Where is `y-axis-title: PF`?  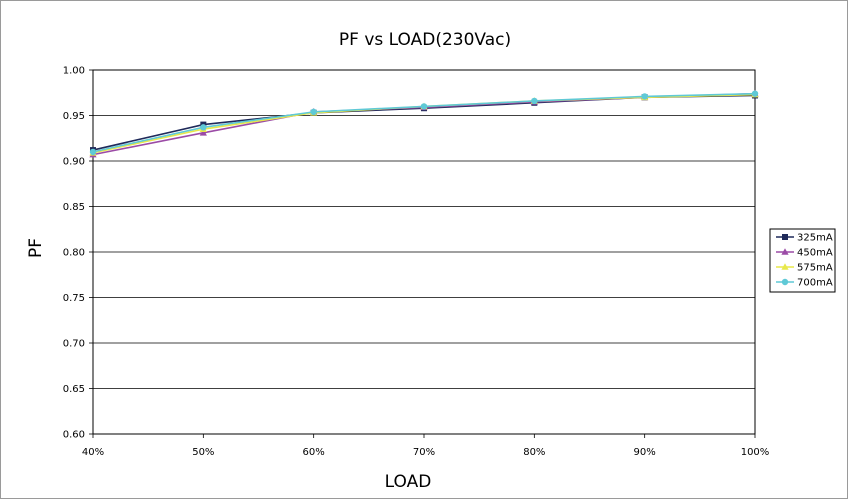
y-axis-title: PF is located at coordinates (36, 248).